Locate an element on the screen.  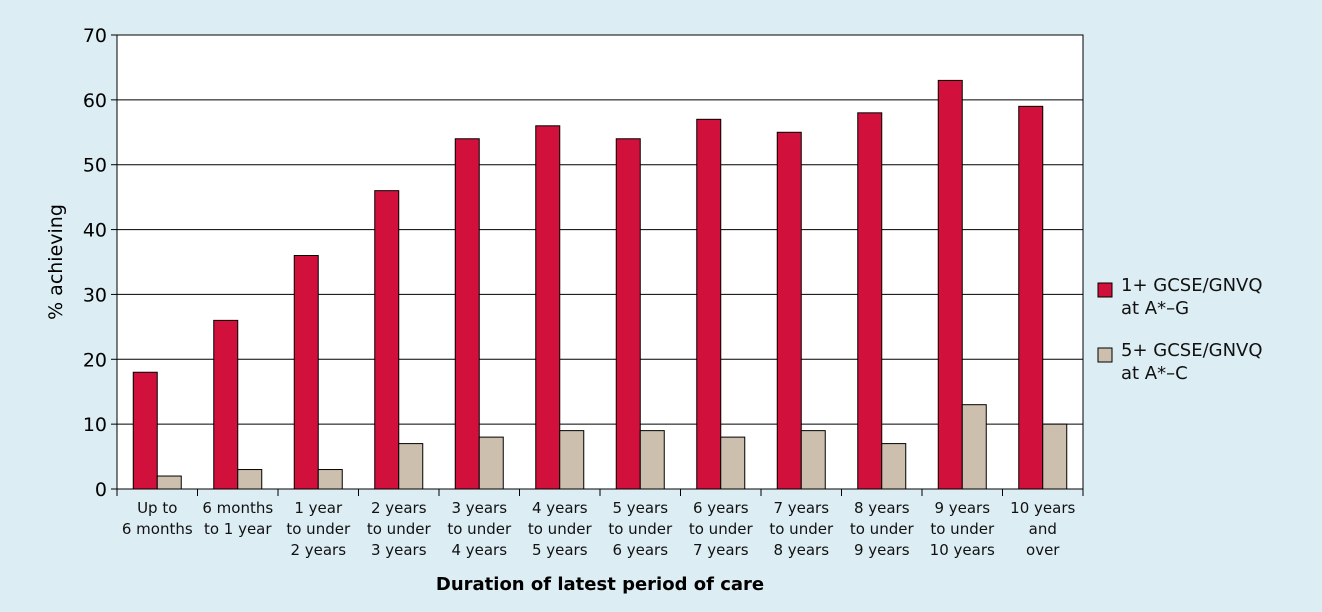
legend-label: 5+ GCSE/GNVQ at A*–C is located at coordinates (1192, 362).